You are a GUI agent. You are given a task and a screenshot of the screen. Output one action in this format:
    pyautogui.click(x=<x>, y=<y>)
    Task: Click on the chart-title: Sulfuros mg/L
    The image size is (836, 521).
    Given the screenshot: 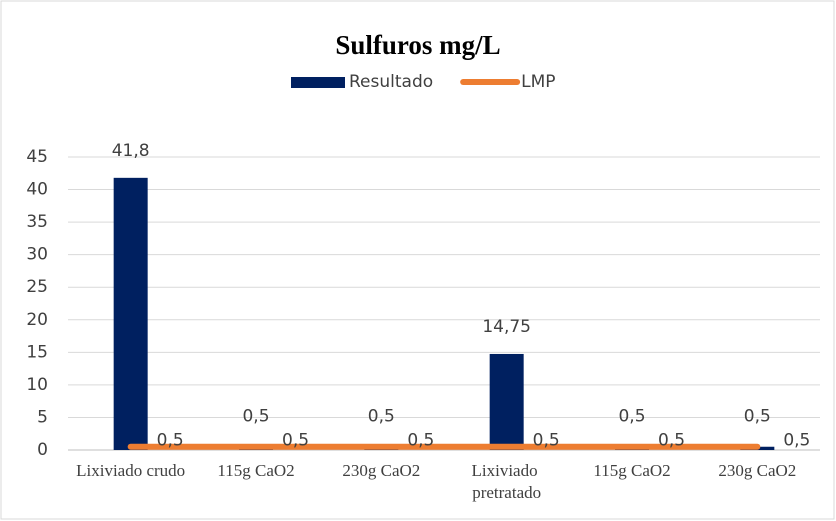 What is the action you would take?
    pyautogui.click(x=417, y=45)
    